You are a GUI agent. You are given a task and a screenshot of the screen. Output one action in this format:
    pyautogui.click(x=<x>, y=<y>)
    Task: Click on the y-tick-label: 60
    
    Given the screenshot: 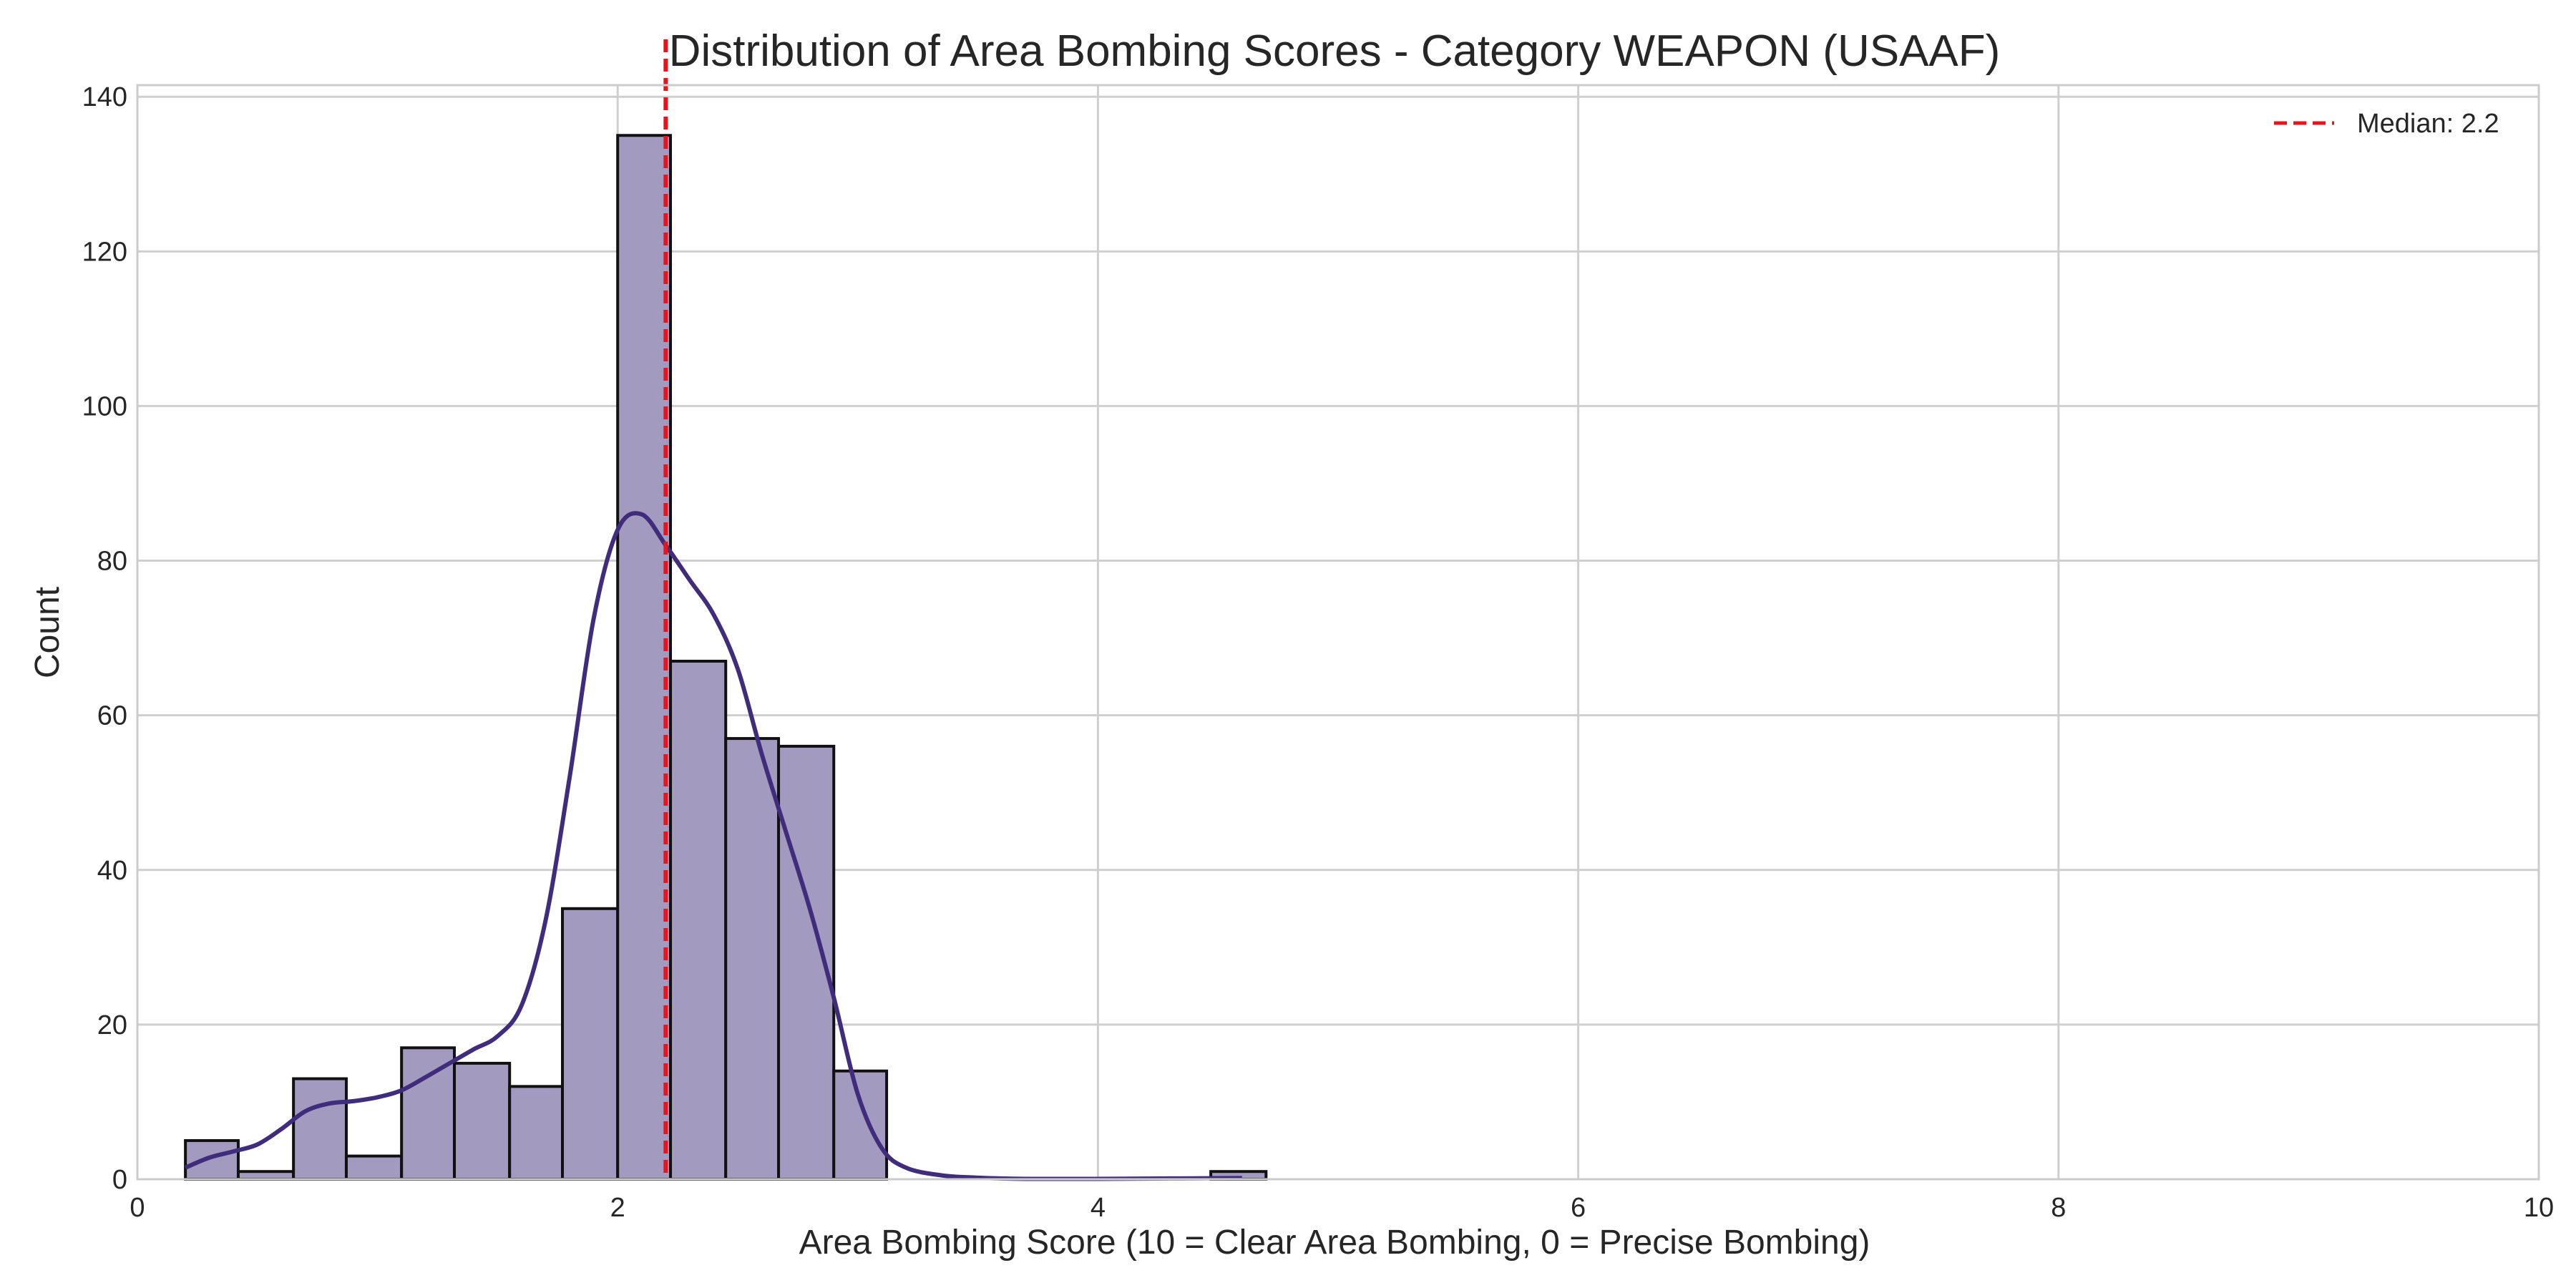 What is the action you would take?
    pyautogui.click(x=112, y=716)
    